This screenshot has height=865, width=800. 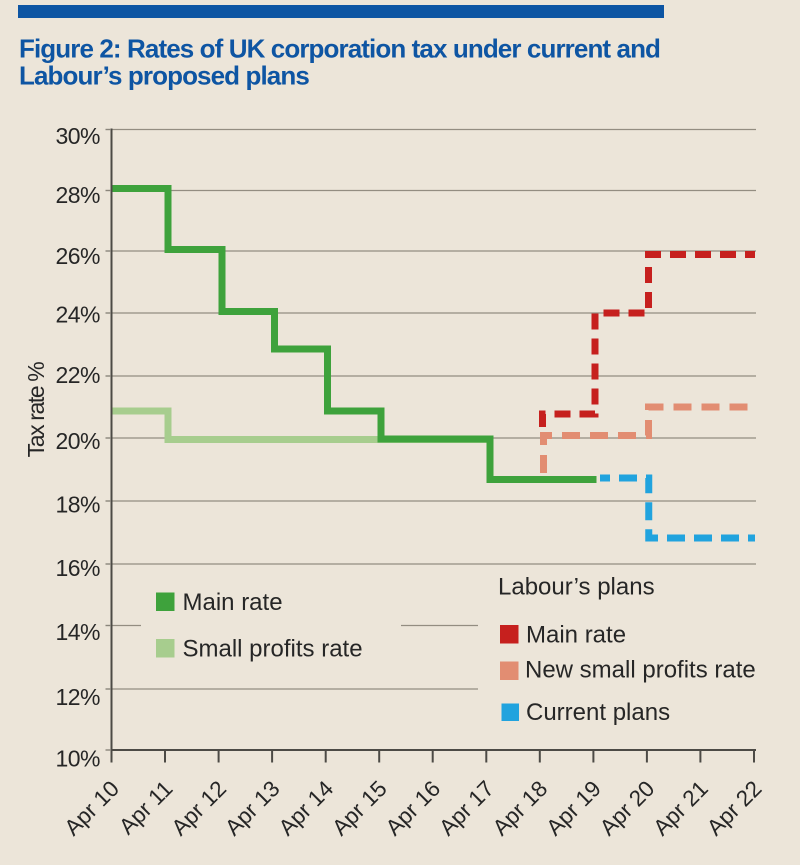 What do you see at coordinates (77, 441) in the screenshot?
I see `svg-text: 20%` at bounding box center [77, 441].